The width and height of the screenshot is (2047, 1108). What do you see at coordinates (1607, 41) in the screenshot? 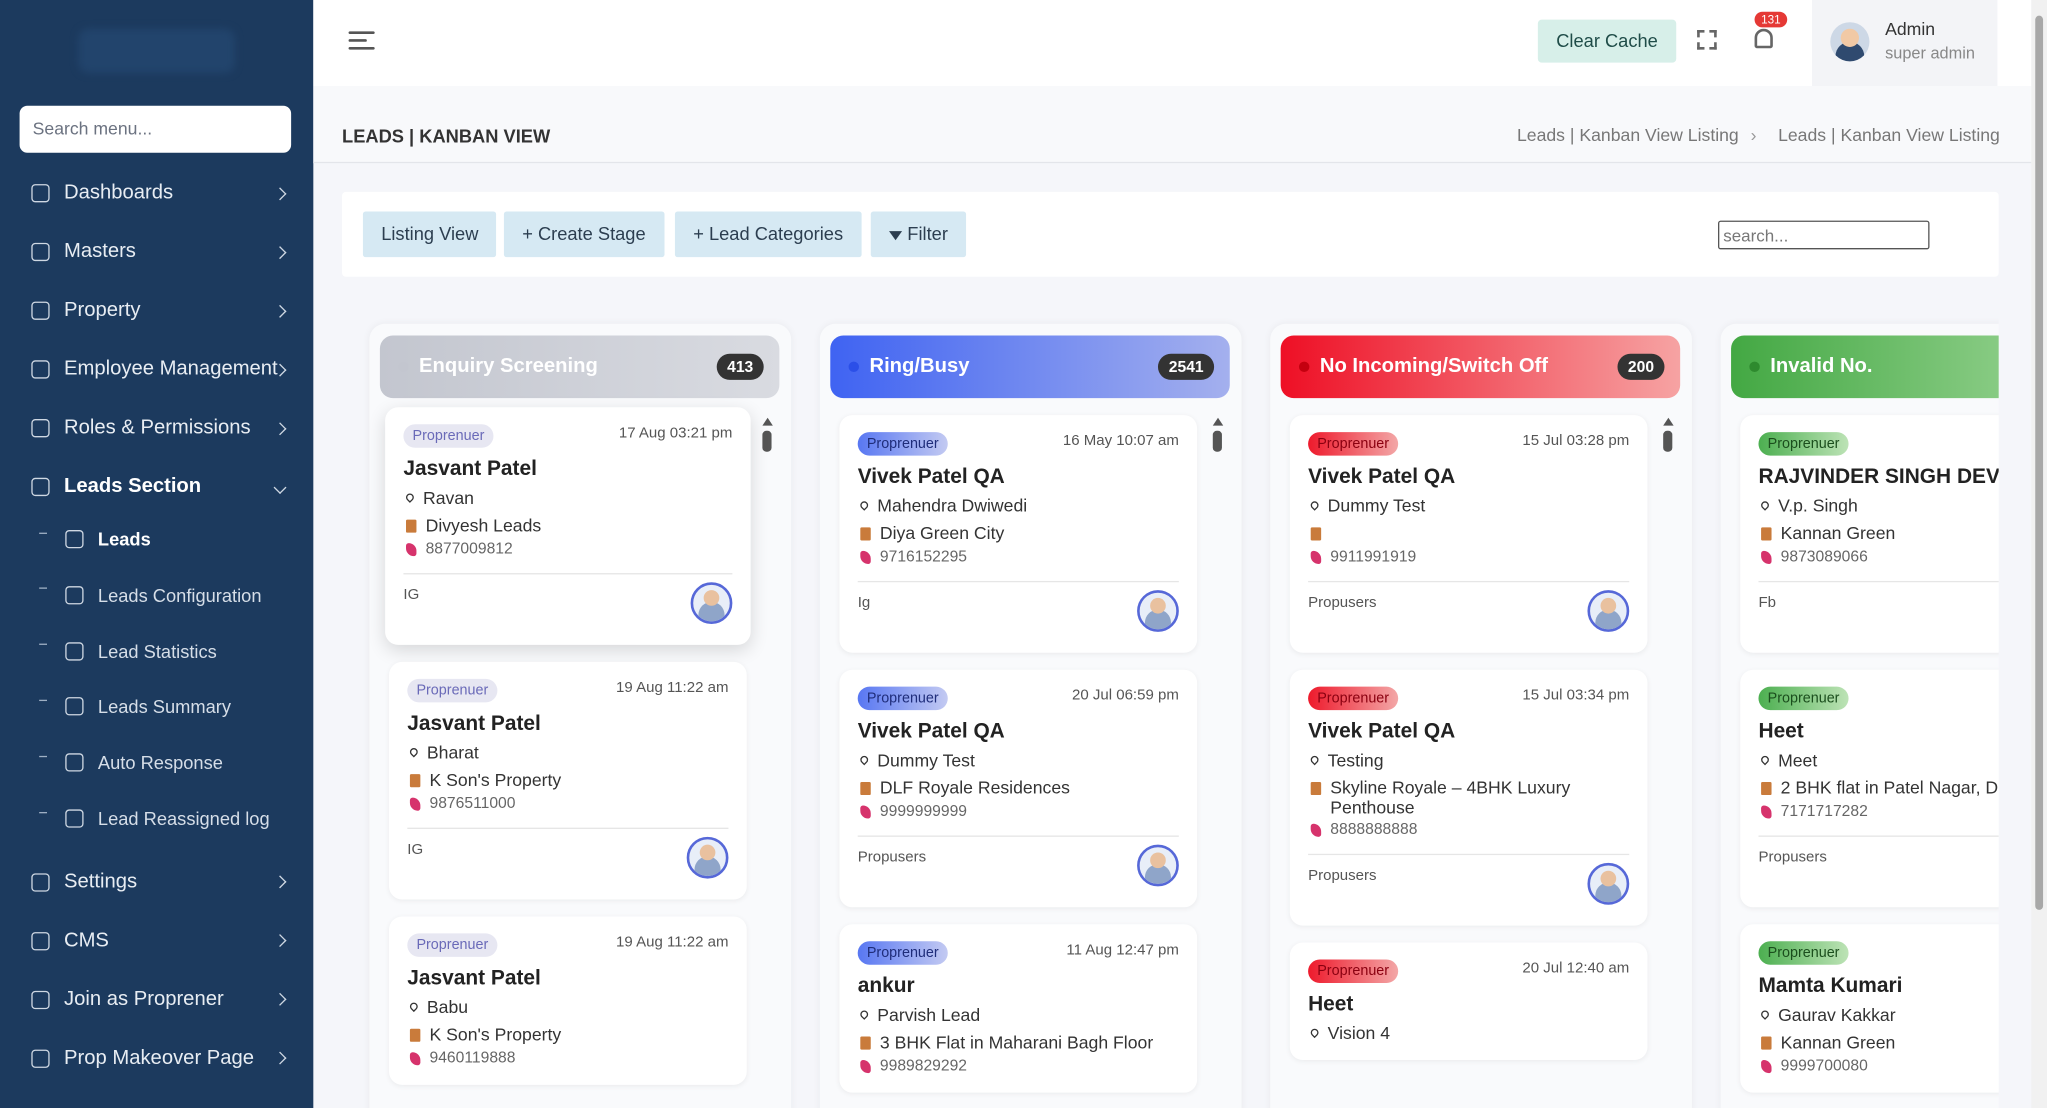
I see `clear-cache-button: Clear Cache` at bounding box center [1607, 41].